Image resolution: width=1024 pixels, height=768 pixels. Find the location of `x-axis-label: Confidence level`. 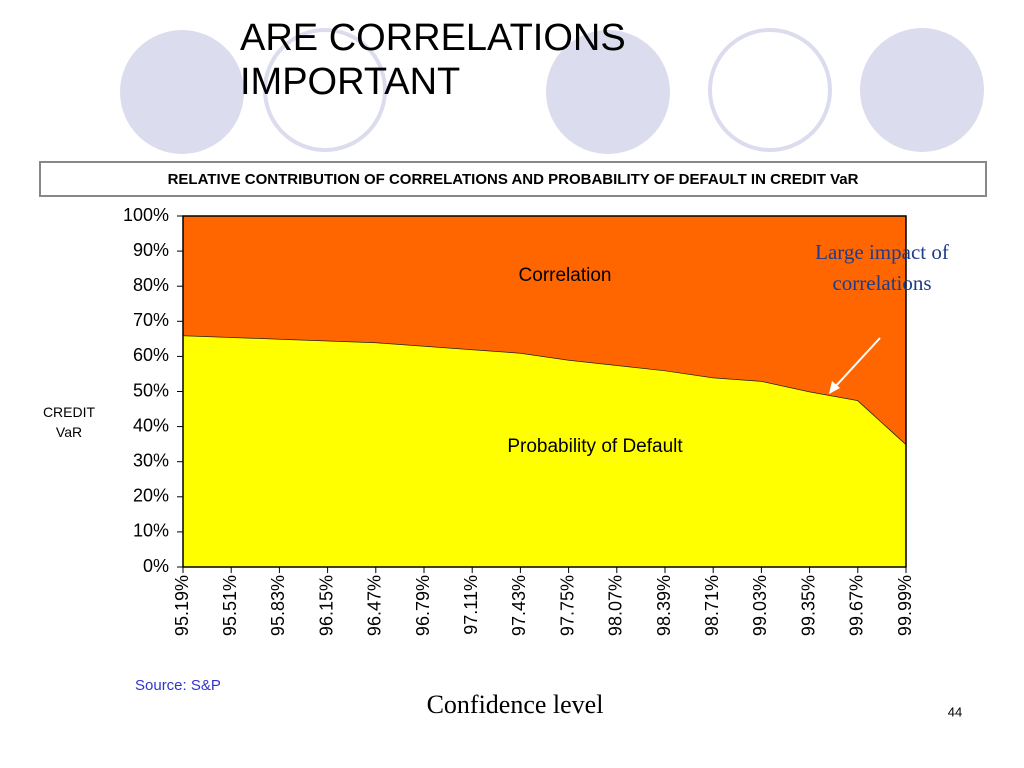

x-axis-label: Confidence level is located at coordinates (515, 704).